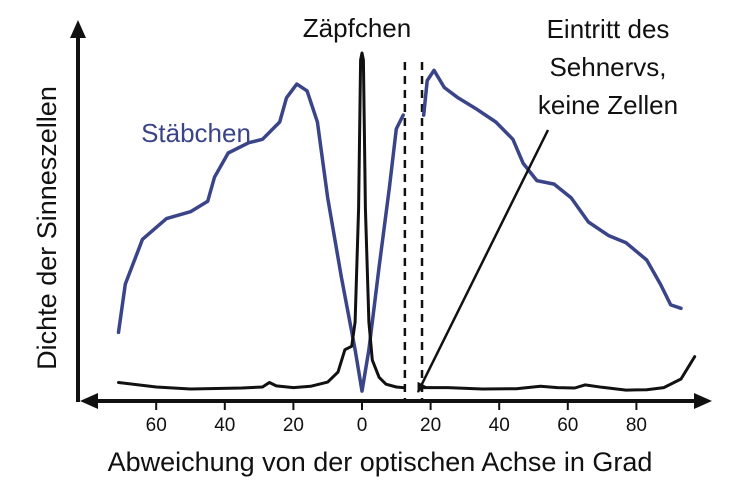 Image resolution: width=740 pixels, height=500 pixels. Describe the element at coordinates (483, 261) in the screenshot. I see `blind-spot-arrow` at that location.